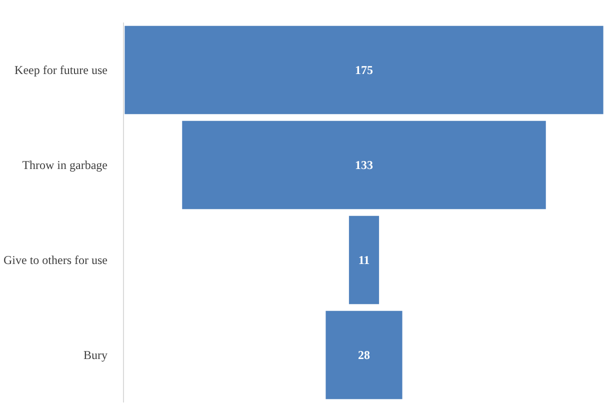 This screenshot has height=414, width=616. What do you see at coordinates (364, 70) in the screenshot?
I see `data-label: 175` at bounding box center [364, 70].